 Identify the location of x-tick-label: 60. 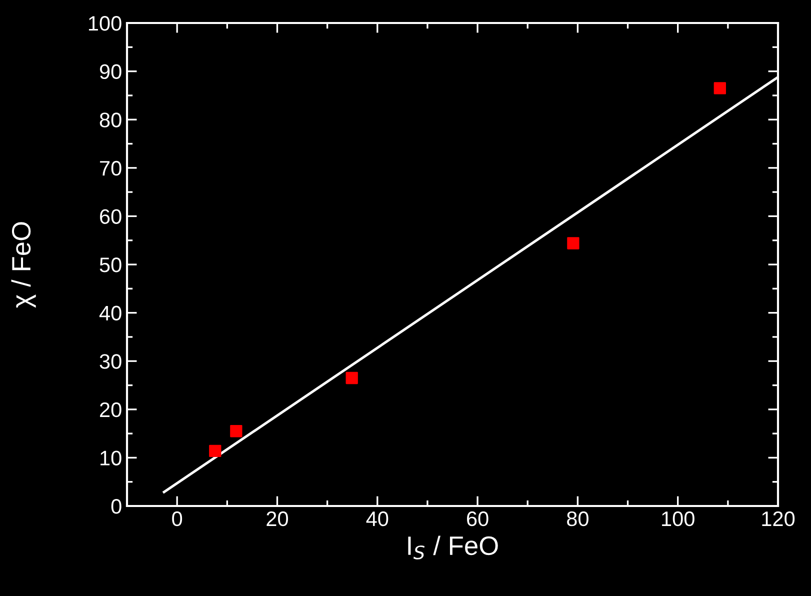
(477, 518).